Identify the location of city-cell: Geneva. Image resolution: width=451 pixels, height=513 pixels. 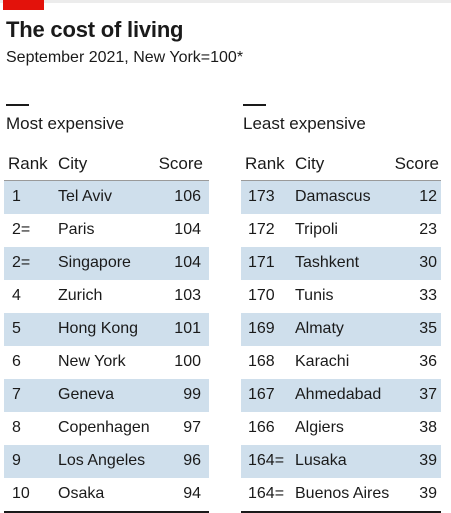
(86, 394).